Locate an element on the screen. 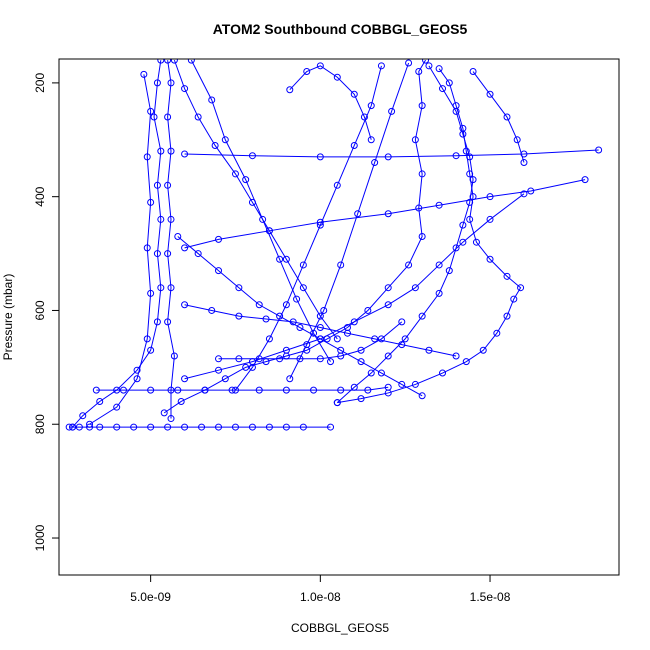 This screenshot has height=650, width=650. x-axis-label: COBBGL_GEOS5 is located at coordinates (340, 628).